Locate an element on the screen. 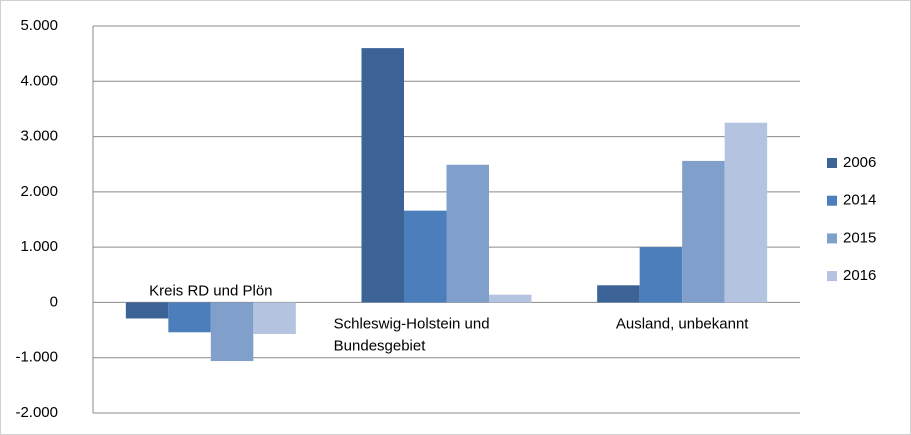  x-tick-label: Kreis RD und Plön is located at coordinates (210, 290).